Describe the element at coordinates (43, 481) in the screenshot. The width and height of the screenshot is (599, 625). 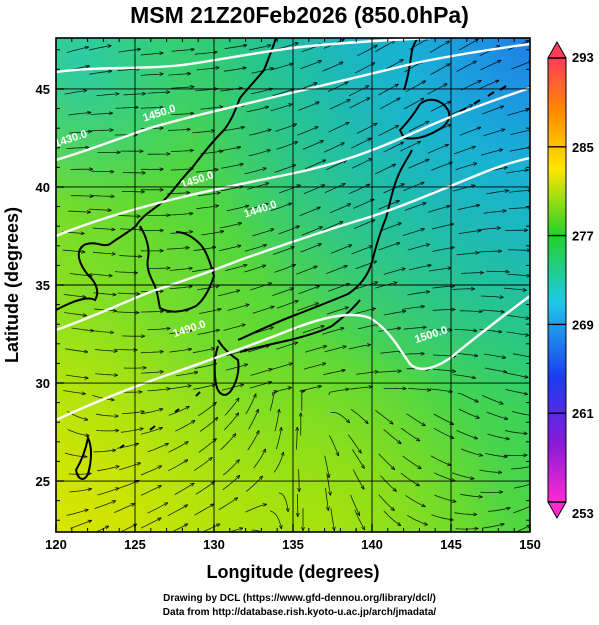
I see `y-tick-label: 25` at that location.